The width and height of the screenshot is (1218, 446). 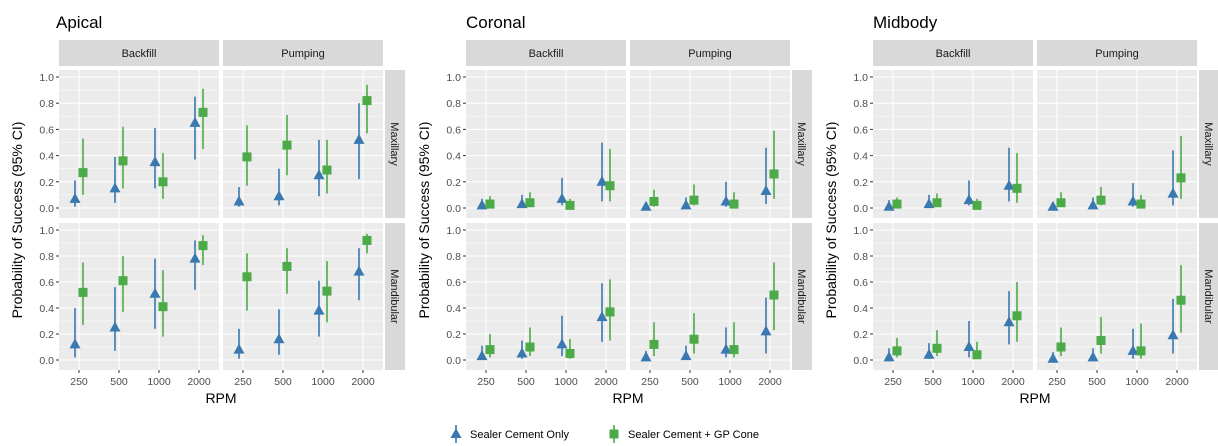 What do you see at coordinates (801, 296) in the screenshot?
I see `facet-row-label: Mandibular` at bounding box center [801, 296].